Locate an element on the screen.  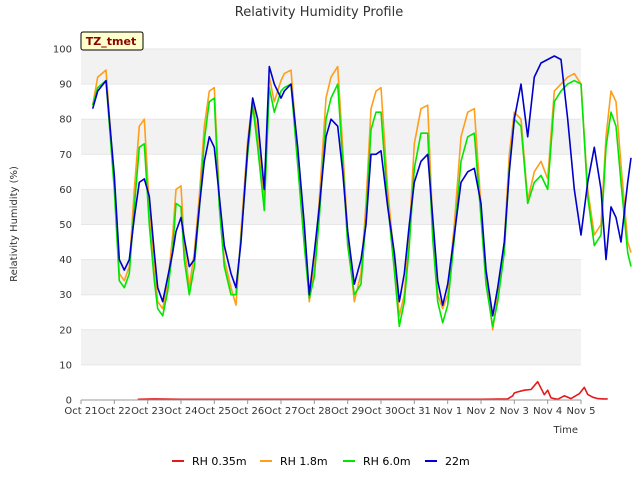
x-tick-label: Nov 1 is located at coordinates (447, 411).